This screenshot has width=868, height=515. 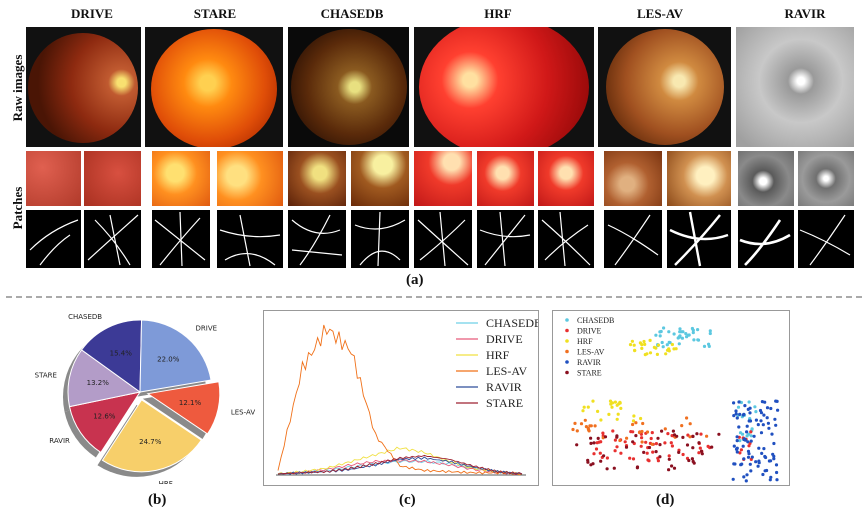 What do you see at coordinates (795, 87) in the screenshot?
I see `raw-image-ravir` at bounding box center [795, 87].